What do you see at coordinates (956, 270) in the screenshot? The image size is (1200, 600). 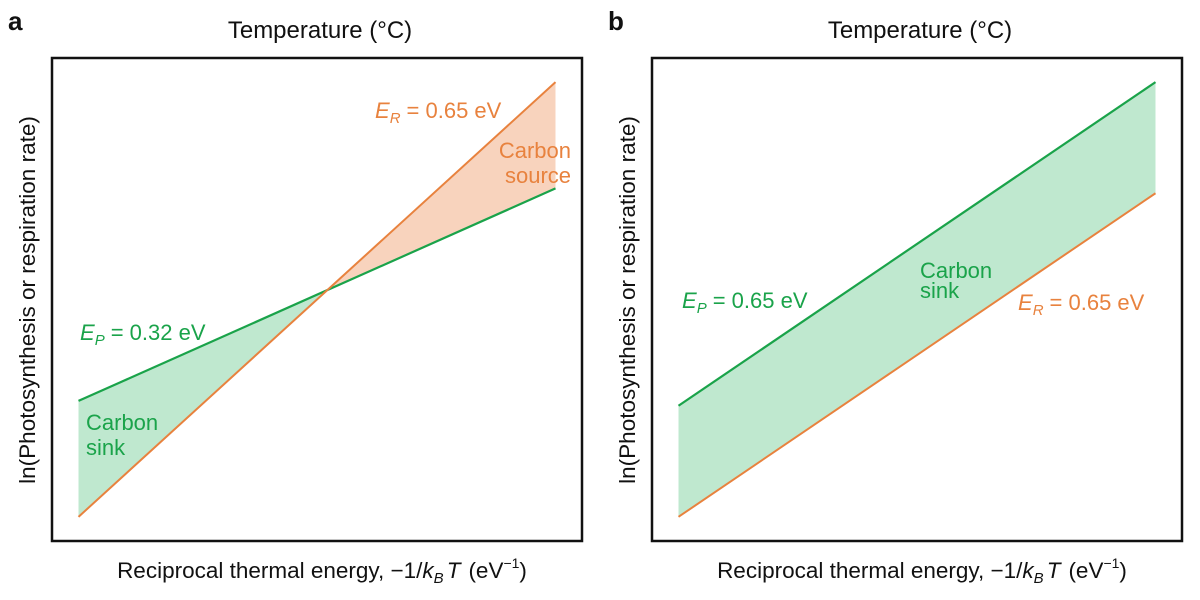 I see `carbon-sink-line1-b: Carbon` at bounding box center [956, 270].